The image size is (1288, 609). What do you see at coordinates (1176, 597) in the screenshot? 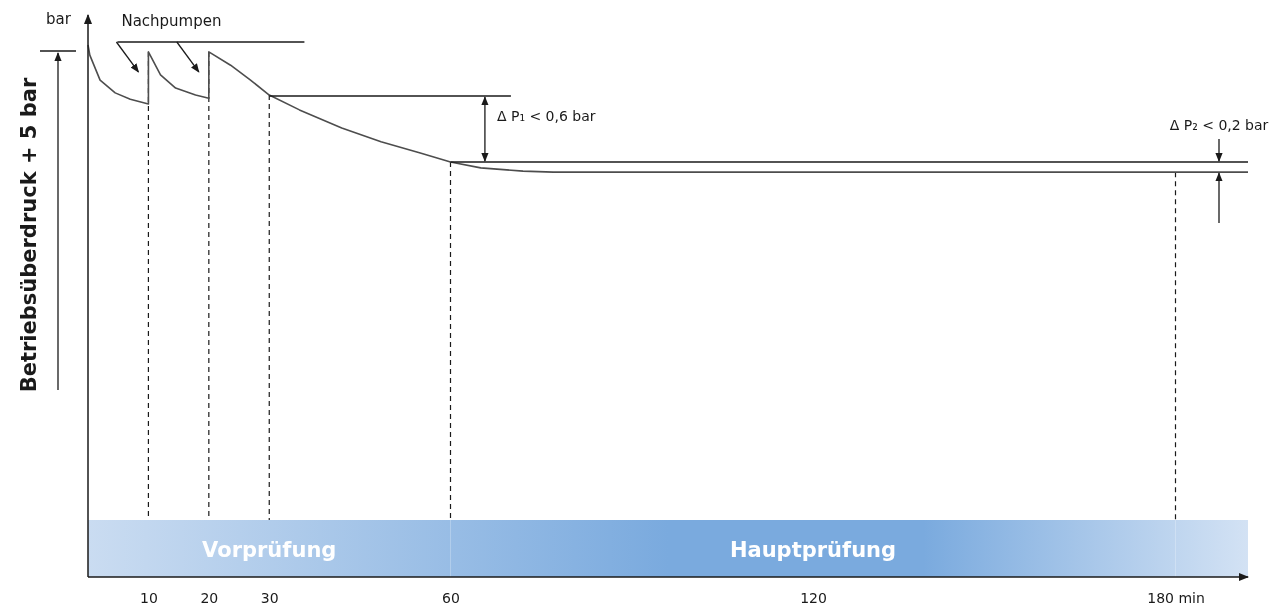
I see `x-tick-label: 180 min` at bounding box center [1176, 597].